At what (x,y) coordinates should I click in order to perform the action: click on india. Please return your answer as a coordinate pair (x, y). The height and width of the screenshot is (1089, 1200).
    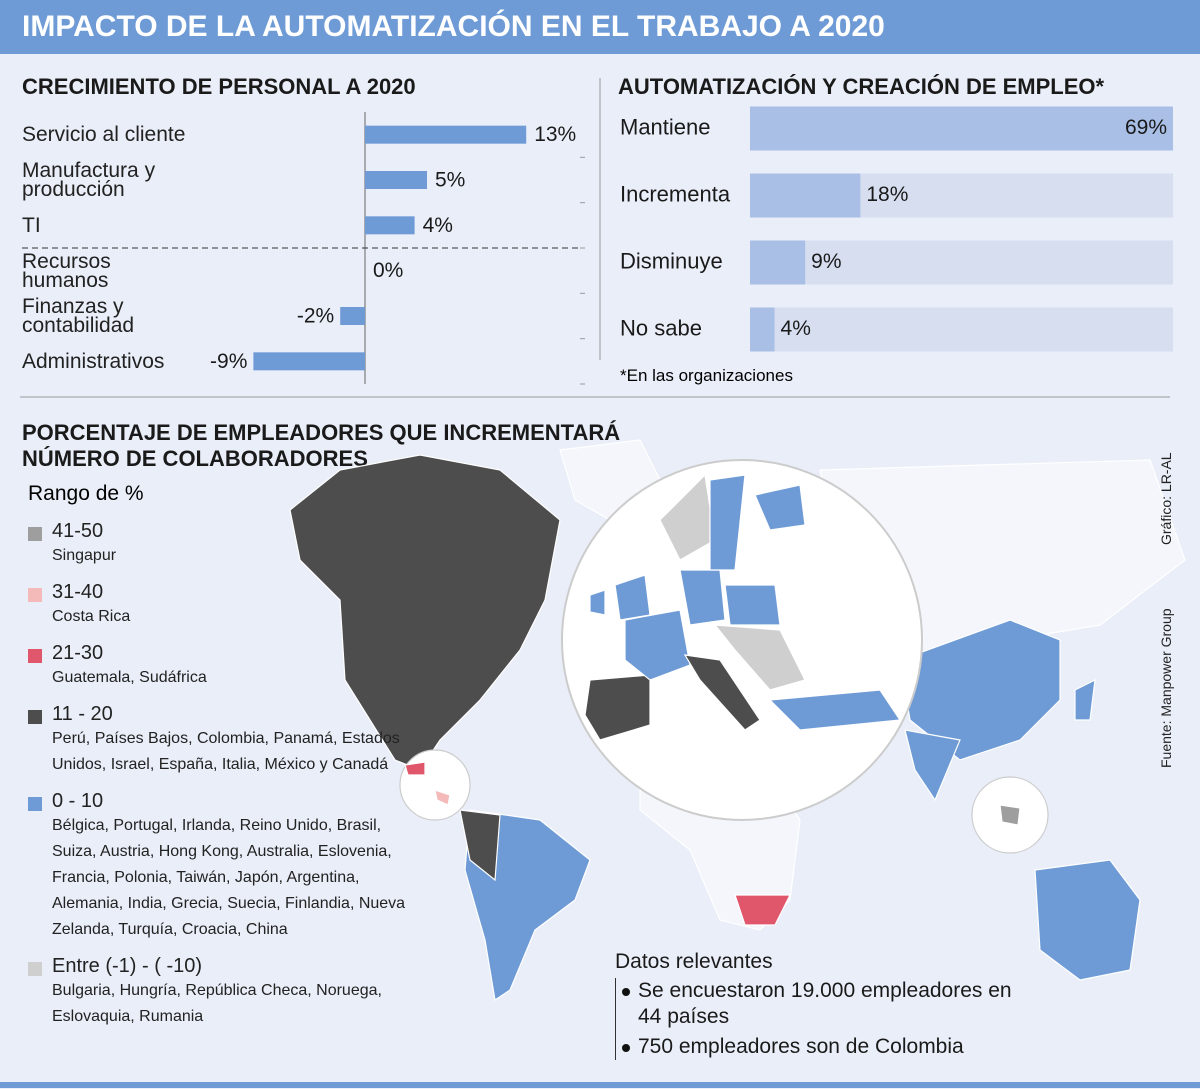
    Looking at the image, I should click on (932, 765).